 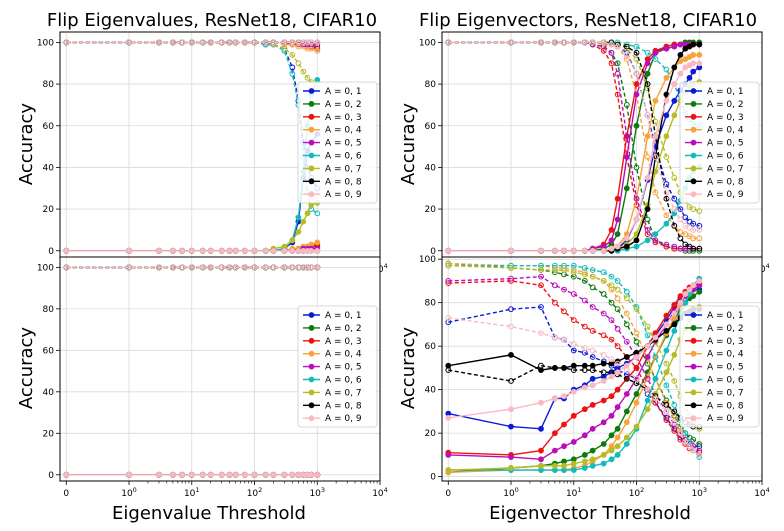 I want to click on y-tick-label: 80, so click(x=49, y=85).